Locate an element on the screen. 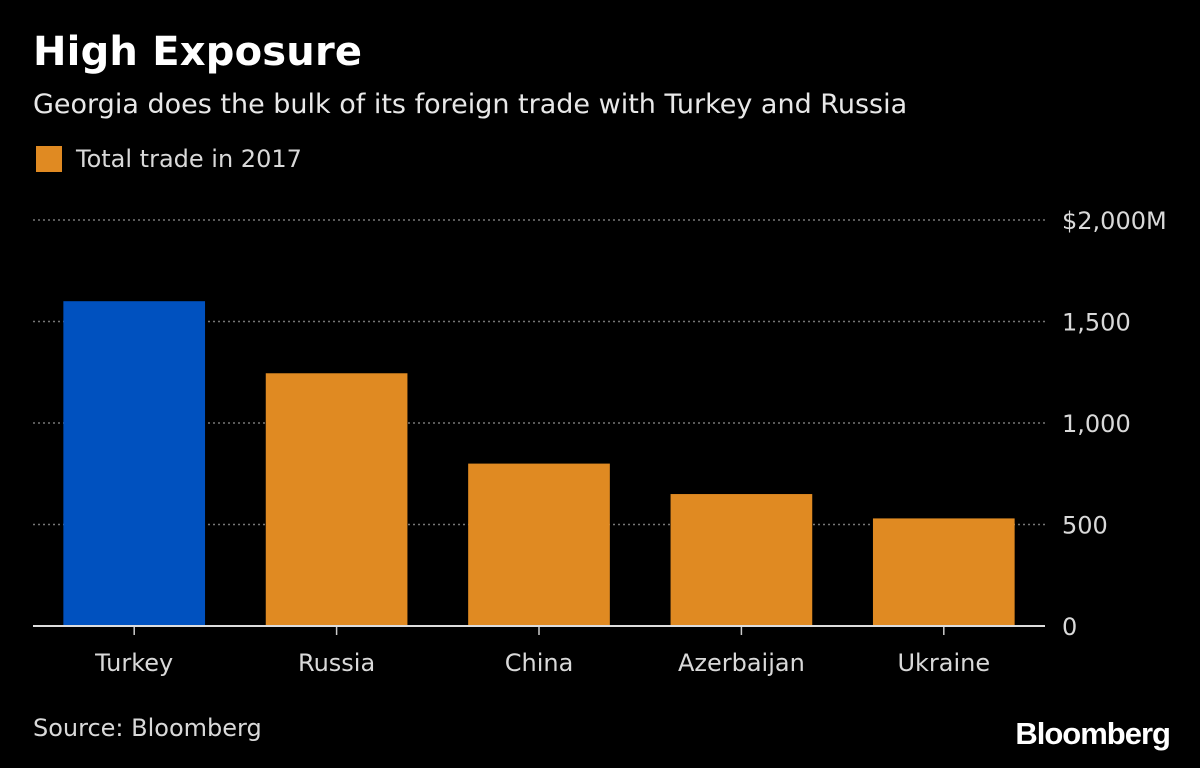  x-axis-labels: Turkey Russia China Azerbaijan Ukraine is located at coordinates (542, 663).